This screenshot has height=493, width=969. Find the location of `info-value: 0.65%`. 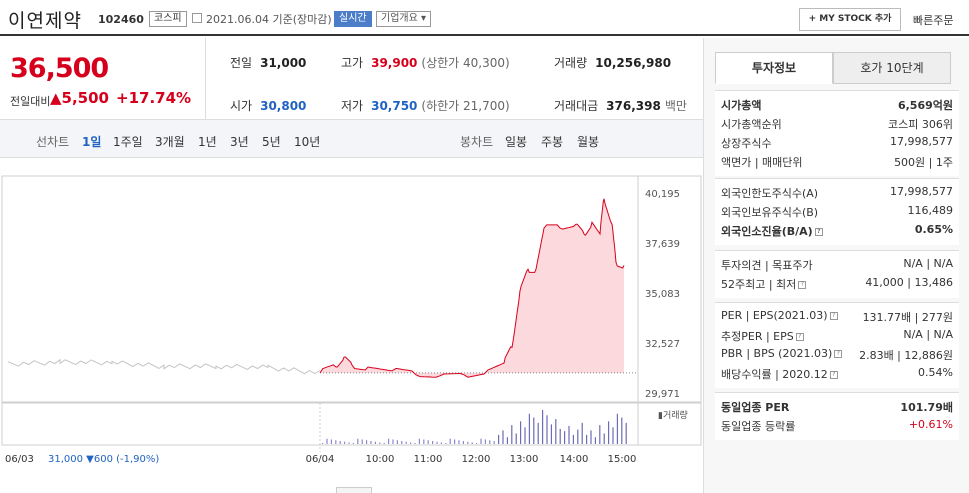

info-value: 0.65% is located at coordinates (933, 229).